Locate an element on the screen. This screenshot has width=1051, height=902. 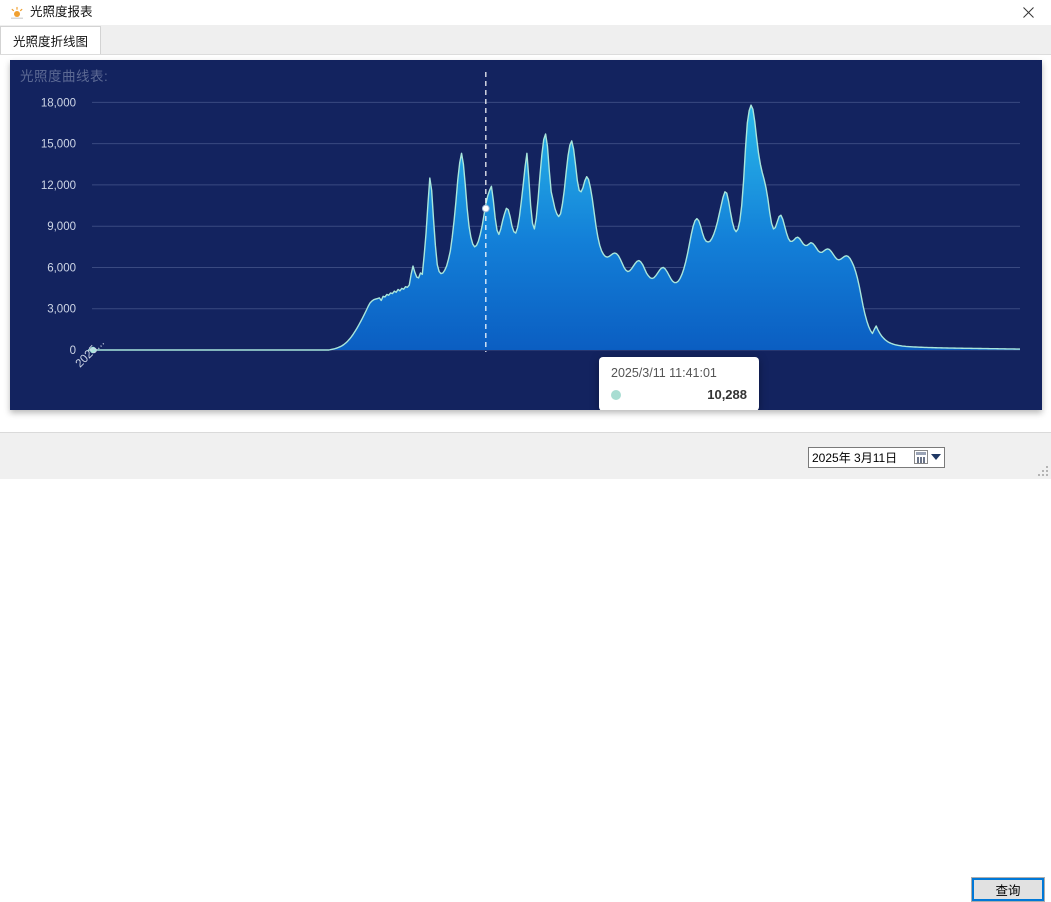
svg-text: 6,000 is located at coordinates (61, 268).